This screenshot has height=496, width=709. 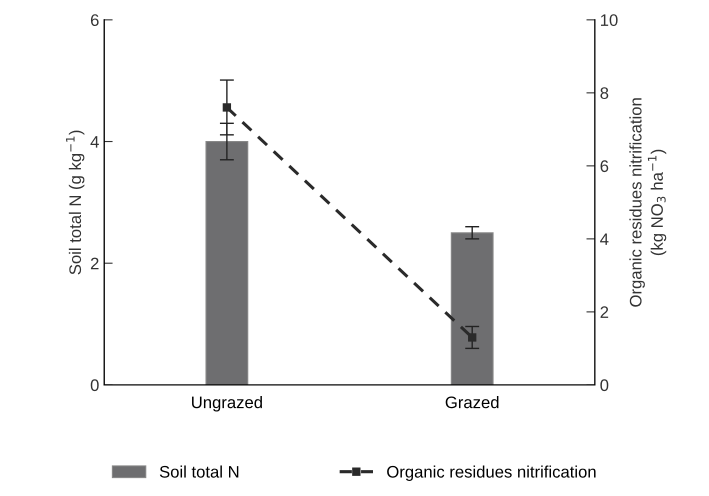 I want to click on y2-tick-label: 4, so click(x=604, y=239).